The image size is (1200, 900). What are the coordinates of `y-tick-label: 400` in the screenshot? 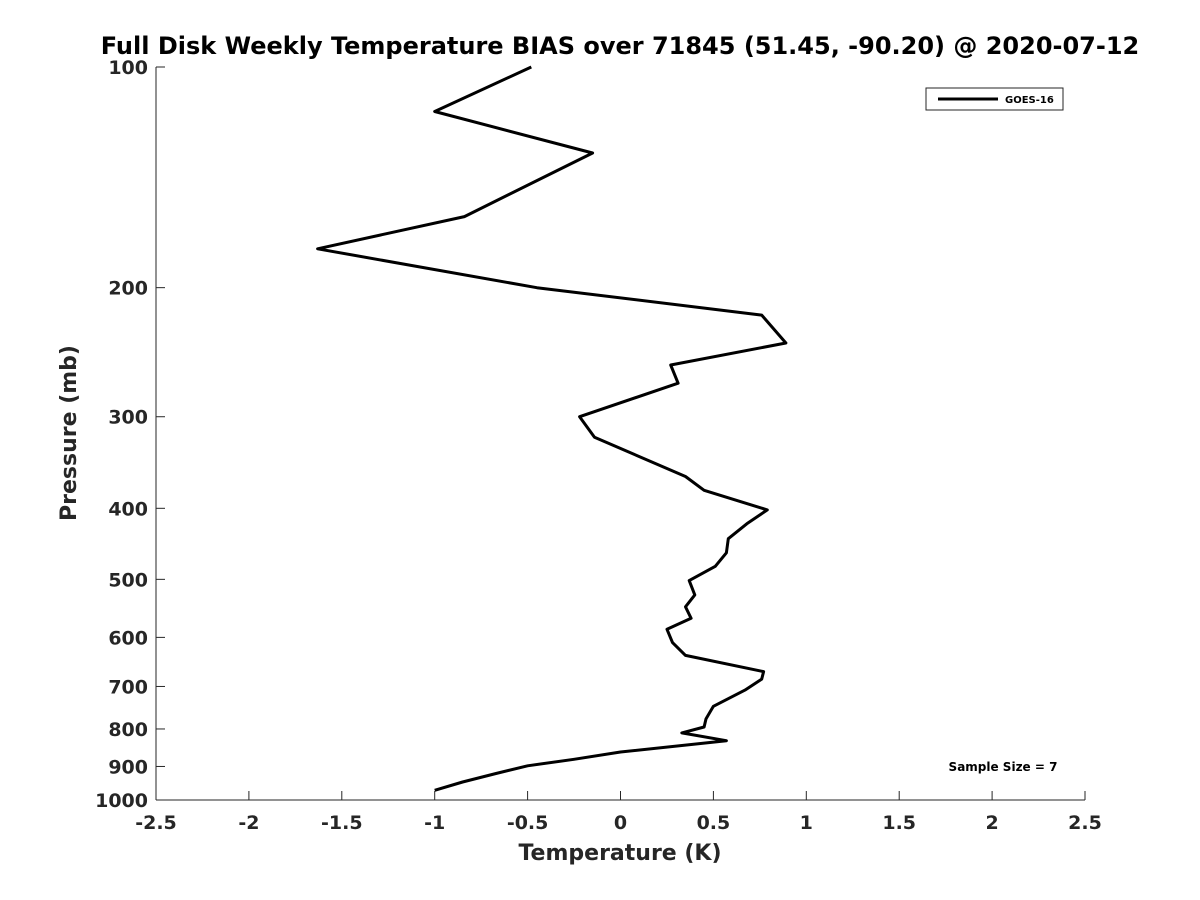 It's located at (128, 509).